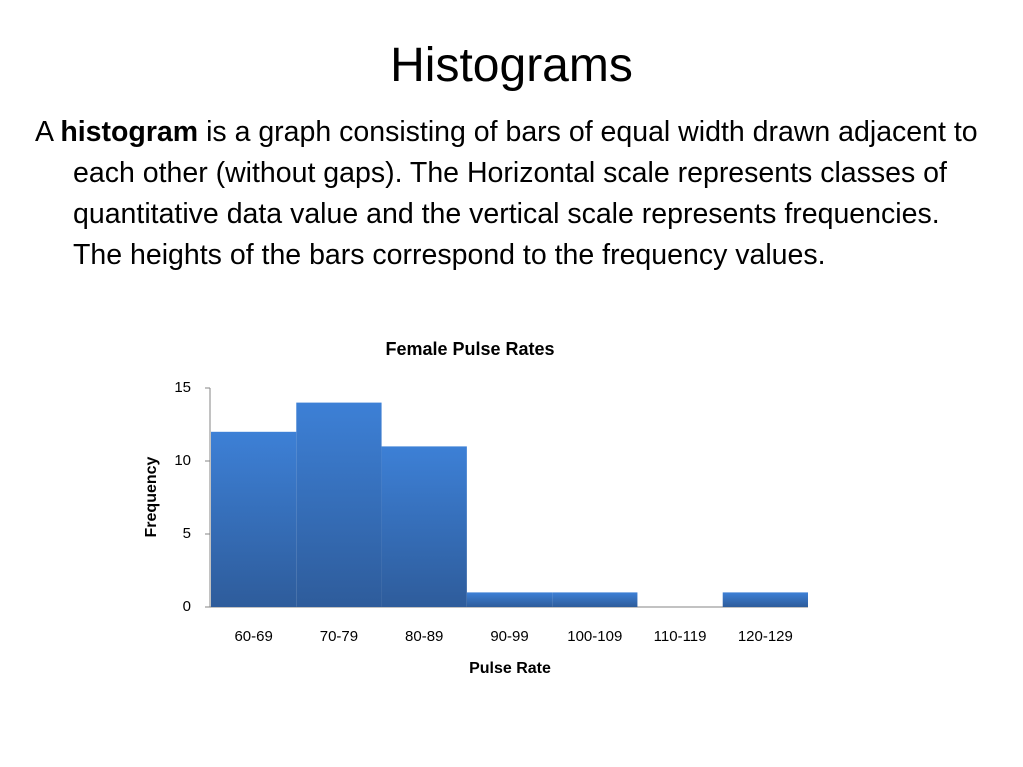  I want to click on x-tick-label: 100-109, so click(594, 636).